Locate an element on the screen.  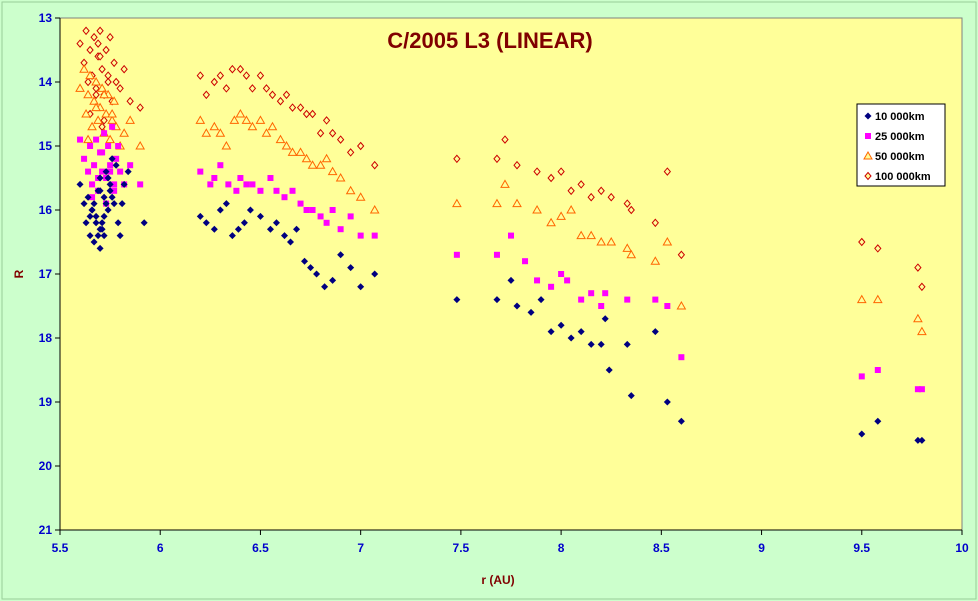
legend-marker is located at coordinates (868, 136).